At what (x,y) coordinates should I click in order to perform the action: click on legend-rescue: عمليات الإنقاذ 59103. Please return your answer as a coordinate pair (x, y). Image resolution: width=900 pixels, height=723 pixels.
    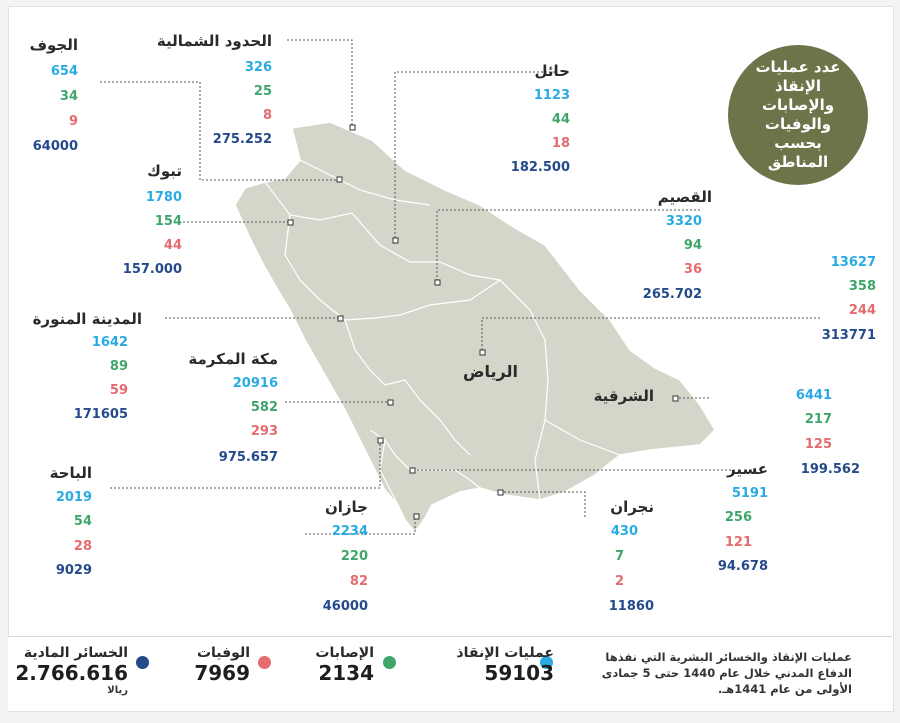
    Looking at the image, I should click on (505, 665).